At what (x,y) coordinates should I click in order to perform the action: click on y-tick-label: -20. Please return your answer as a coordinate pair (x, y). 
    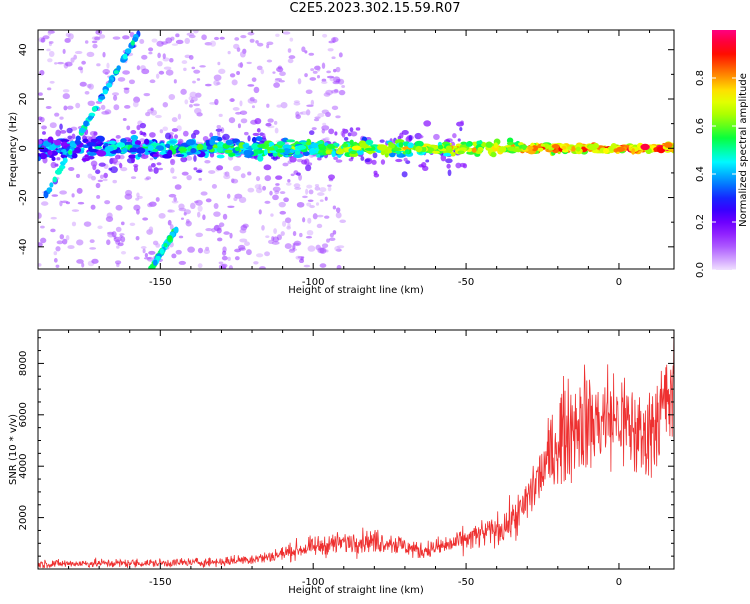
    Looking at the image, I should click on (23, 197).